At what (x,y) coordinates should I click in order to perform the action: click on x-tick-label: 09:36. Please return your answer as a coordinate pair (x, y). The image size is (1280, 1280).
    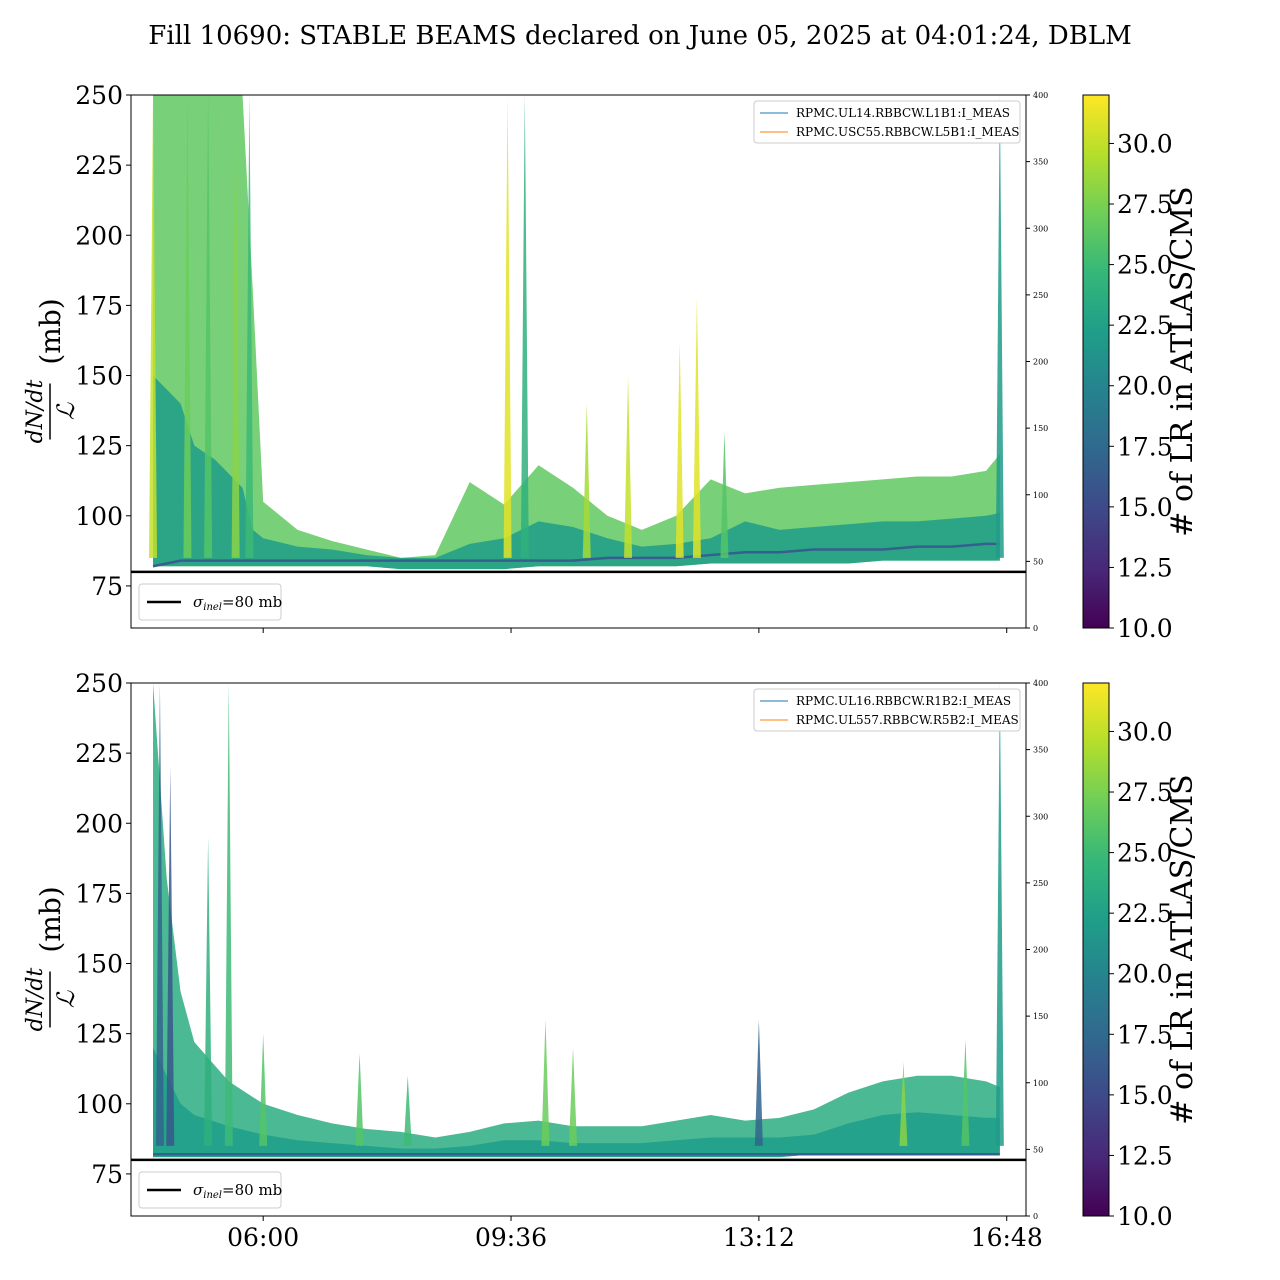
    Looking at the image, I should click on (511, 1237).